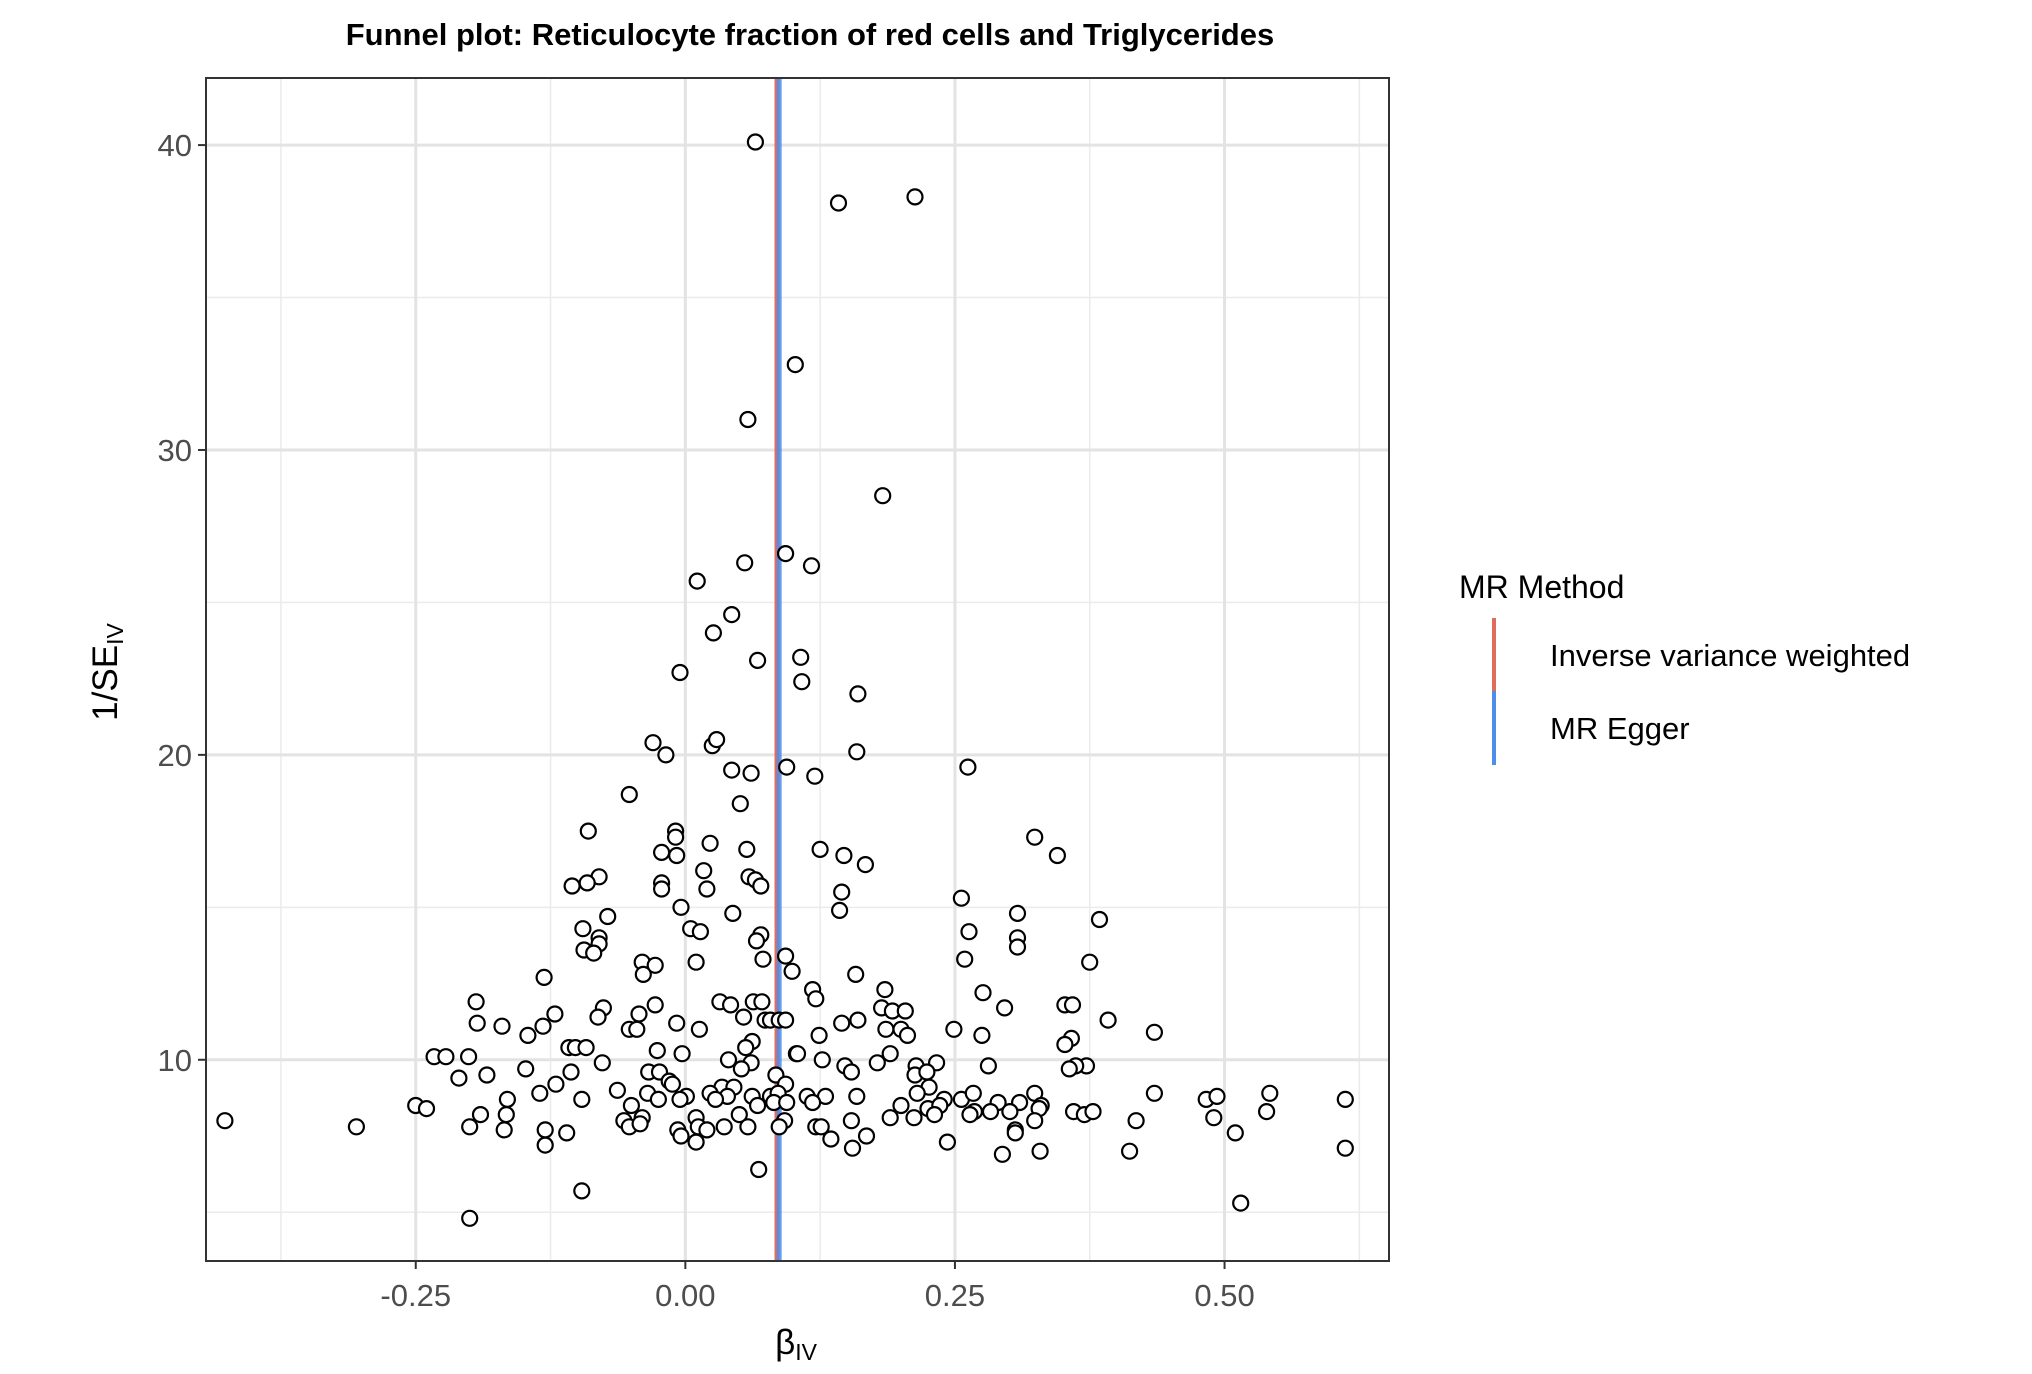 This screenshot has height=1374, width=2032. Describe the element at coordinates (175, 755) in the screenshot. I see `y-tick-label: 20` at that location.